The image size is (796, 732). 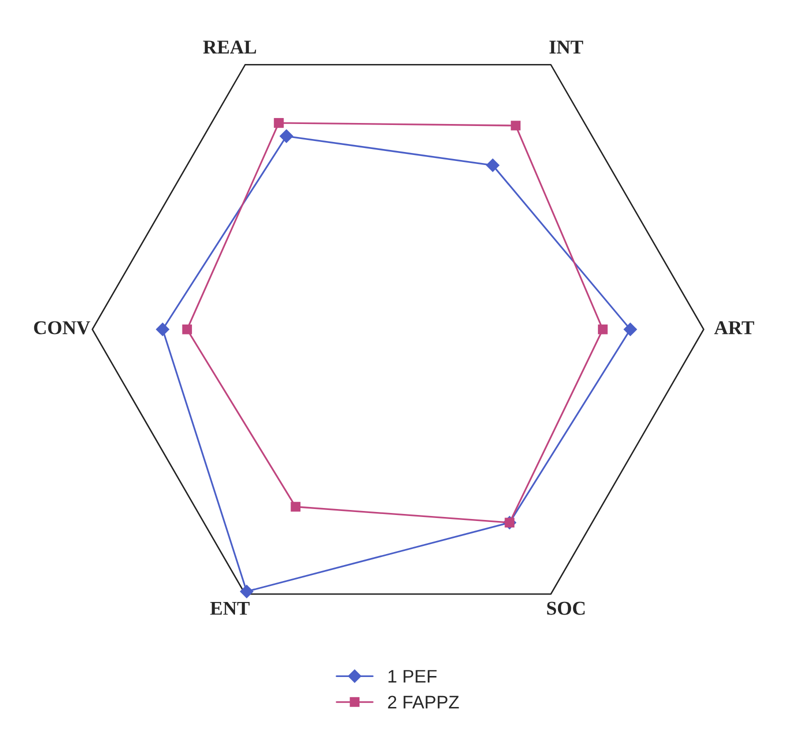 I want to click on spoke-label: SOC, so click(x=566, y=608).